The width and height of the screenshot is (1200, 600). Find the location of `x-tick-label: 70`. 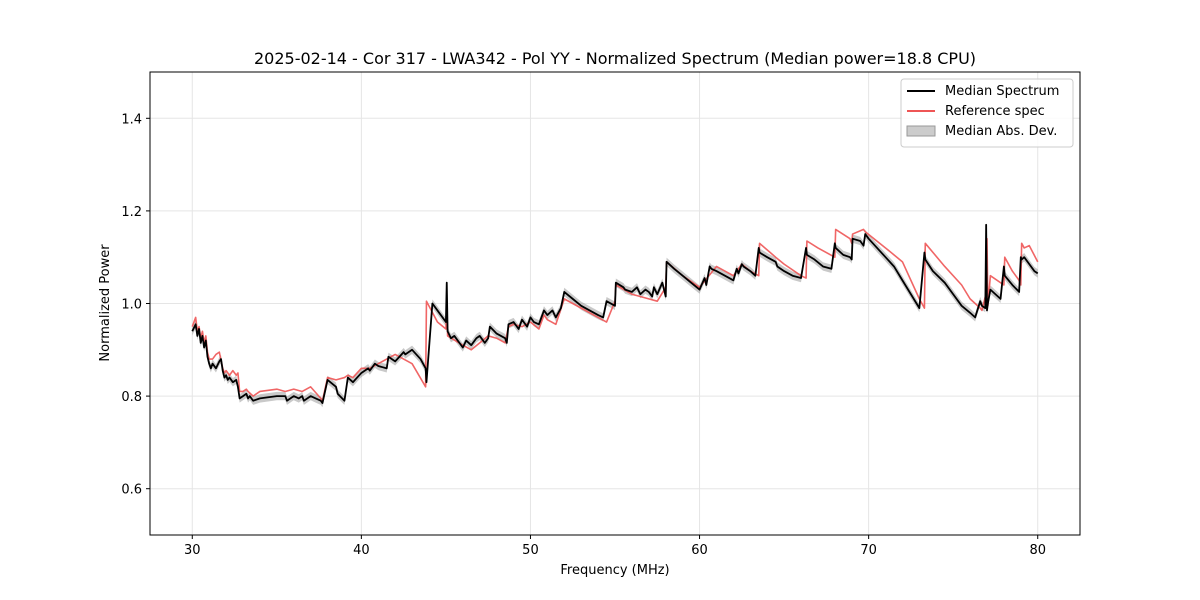

x-tick-label: 70 is located at coordinates (868, 550).